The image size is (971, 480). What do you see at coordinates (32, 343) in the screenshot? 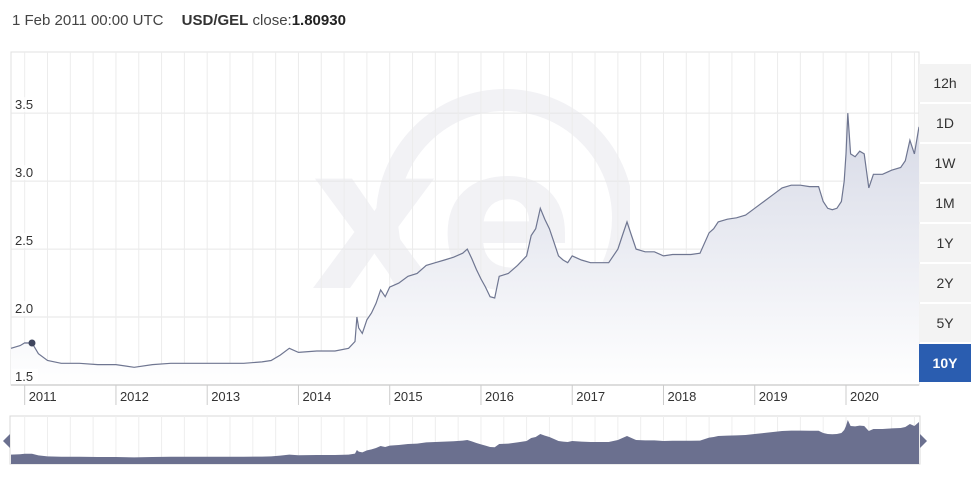
I see `highlight-point` at bounding box center [32, 343].